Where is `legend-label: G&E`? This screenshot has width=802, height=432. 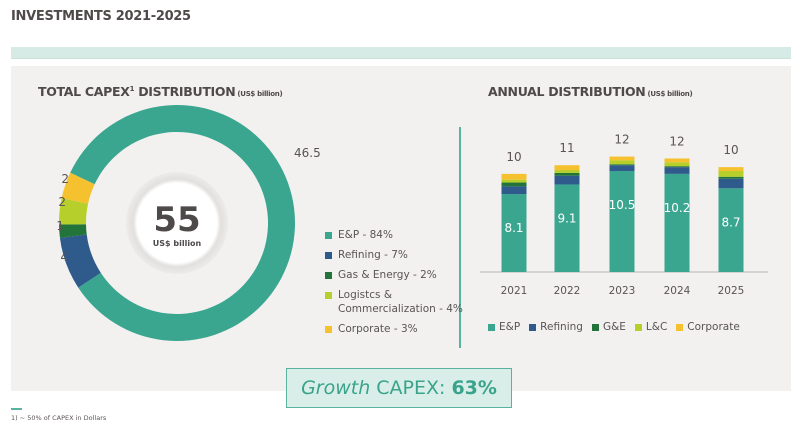 legend-label: G&E is located at coordinates (614, 327).